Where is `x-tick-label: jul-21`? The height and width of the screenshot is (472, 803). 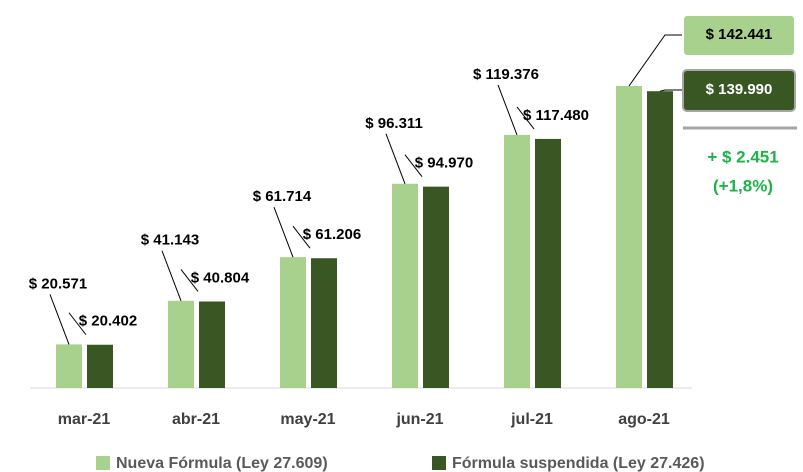 x-tick-label: jul-21 is located at coordinates (531, 419).